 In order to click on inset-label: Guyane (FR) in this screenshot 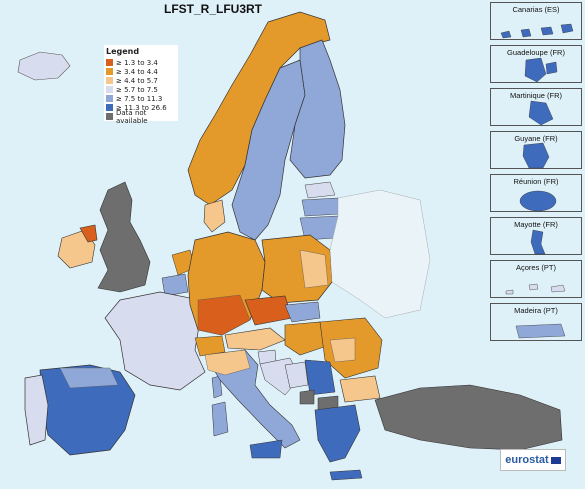, I will do `click(536, 138)`.